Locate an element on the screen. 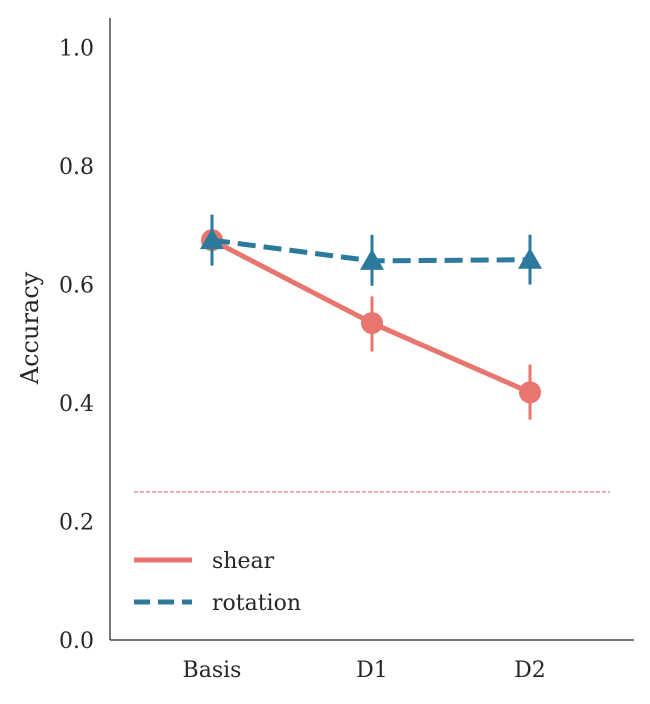  x-tick-label: Basis is located at coordinates (212, 670).